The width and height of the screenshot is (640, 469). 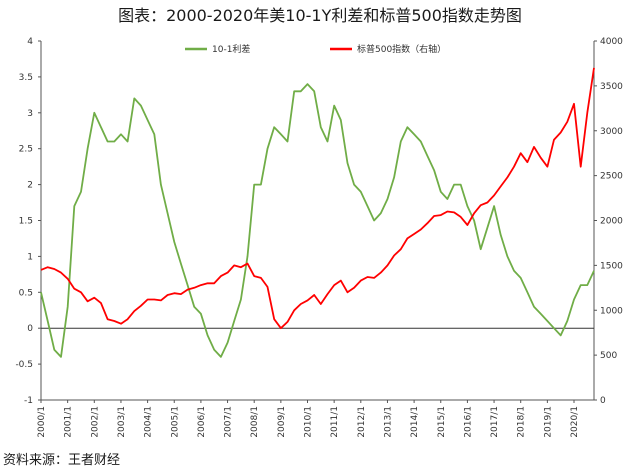 I want to click on x-tick-label: 2004/1, so click(x=149, y=422).